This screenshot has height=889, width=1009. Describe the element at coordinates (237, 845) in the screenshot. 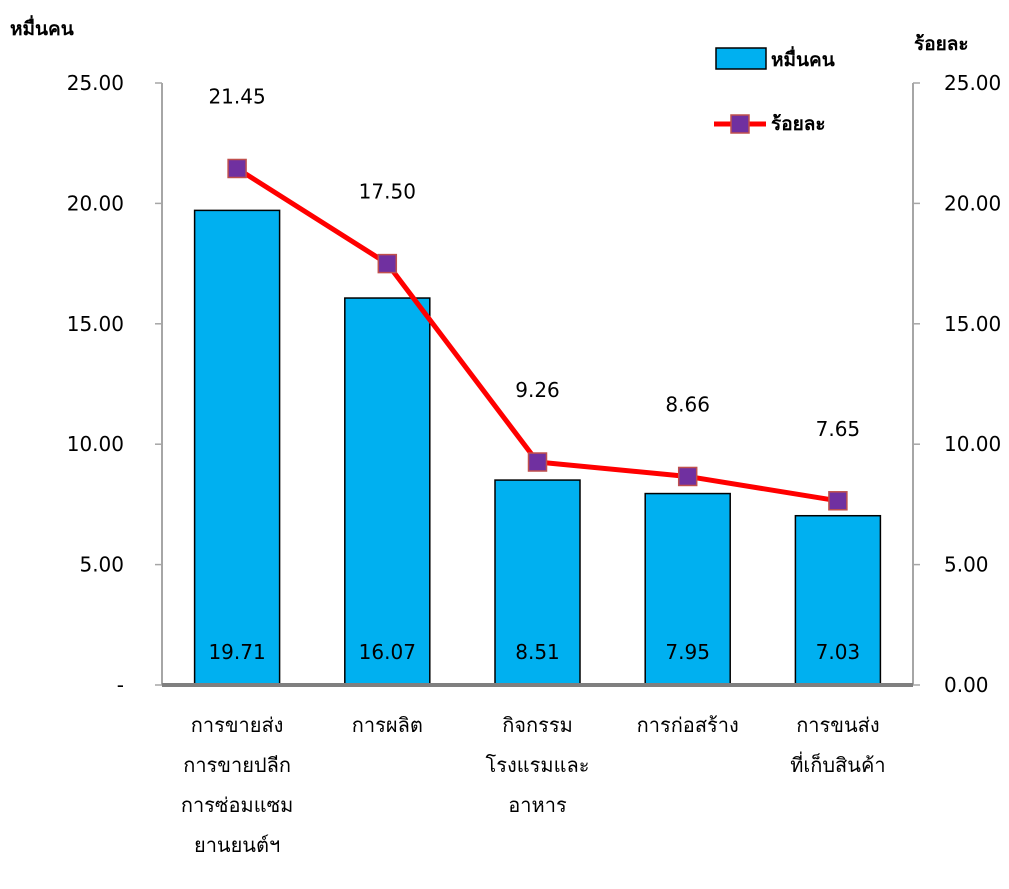

I see `category-label-line: ยานยนต์ฯ` at that location.